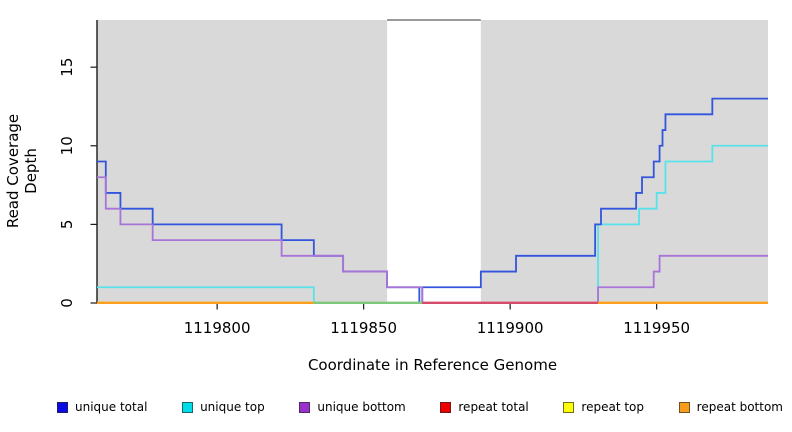  What do you see at coordinates (432, 365) in the screenshot?
I see `x-axis-title: Coordinate in Reference Genome` at bounding box center [432, 365].